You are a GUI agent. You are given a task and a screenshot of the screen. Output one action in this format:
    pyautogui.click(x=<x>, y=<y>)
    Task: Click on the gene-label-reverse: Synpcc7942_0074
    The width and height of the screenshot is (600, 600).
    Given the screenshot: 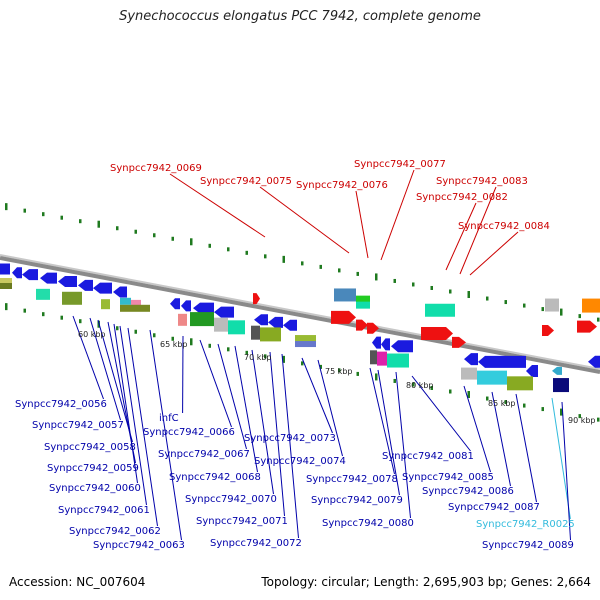 What is the action you would take?
    pyautogui.click(x=300, y=461)
    